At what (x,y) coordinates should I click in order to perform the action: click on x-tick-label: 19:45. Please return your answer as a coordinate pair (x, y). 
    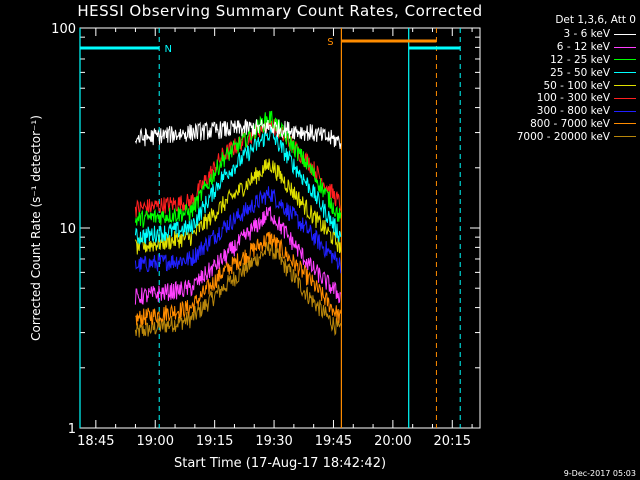
    Looking at the image, I should click on (333, 441).